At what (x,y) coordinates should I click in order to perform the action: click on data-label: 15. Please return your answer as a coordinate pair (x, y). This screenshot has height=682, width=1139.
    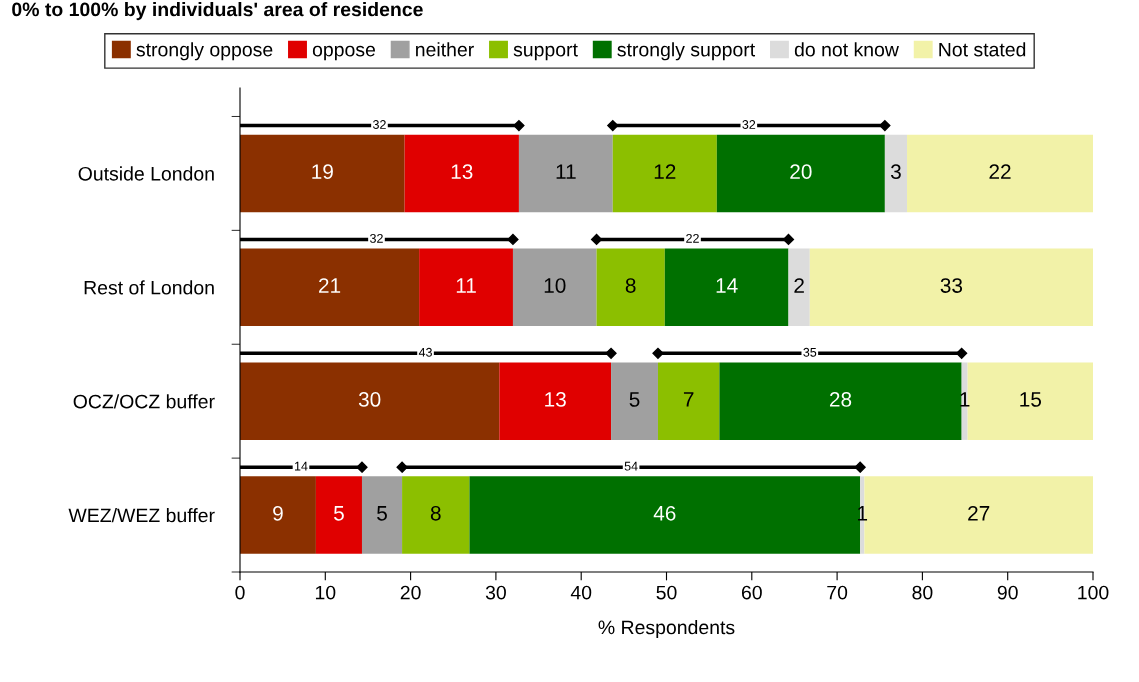
    Looking at the image, I should click on (1031, 399).